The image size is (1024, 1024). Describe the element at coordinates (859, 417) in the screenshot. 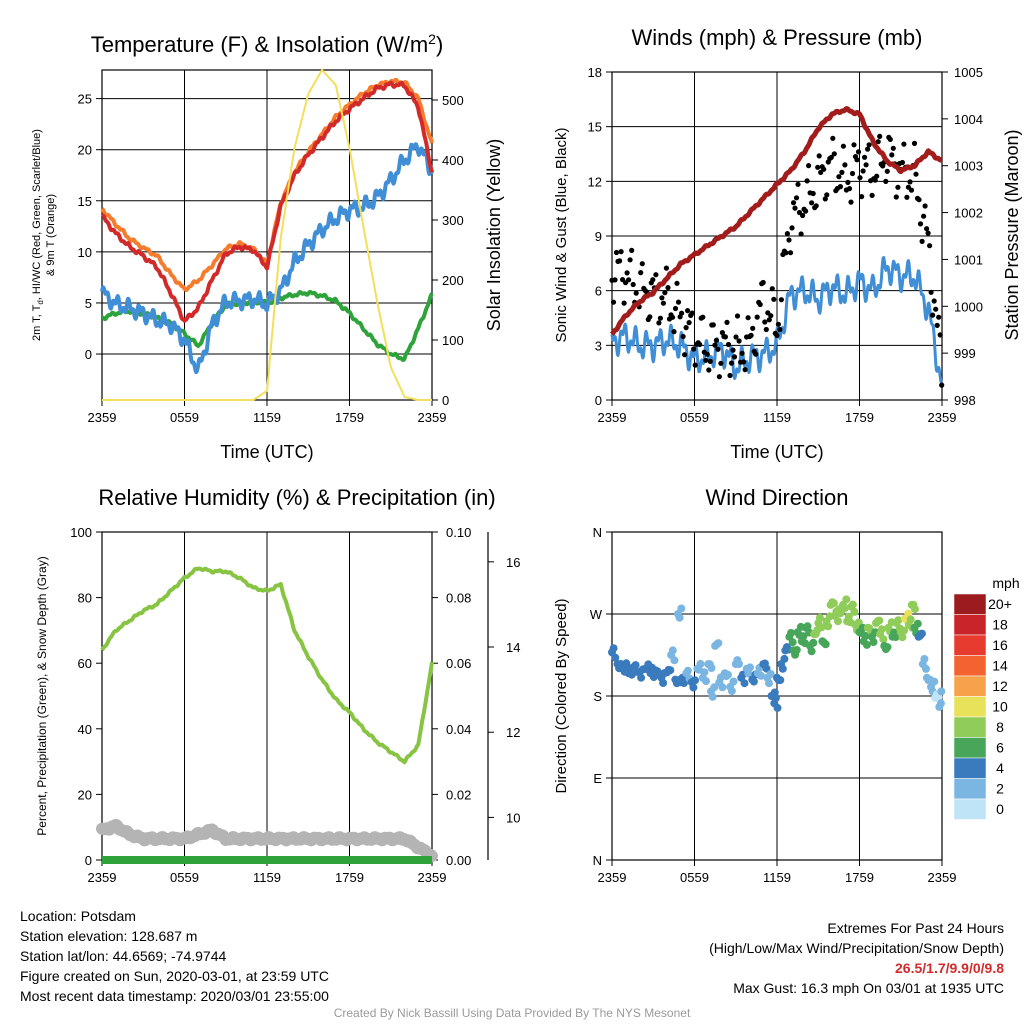

I see `wind-panel-xtick-label: 1759` at that location.